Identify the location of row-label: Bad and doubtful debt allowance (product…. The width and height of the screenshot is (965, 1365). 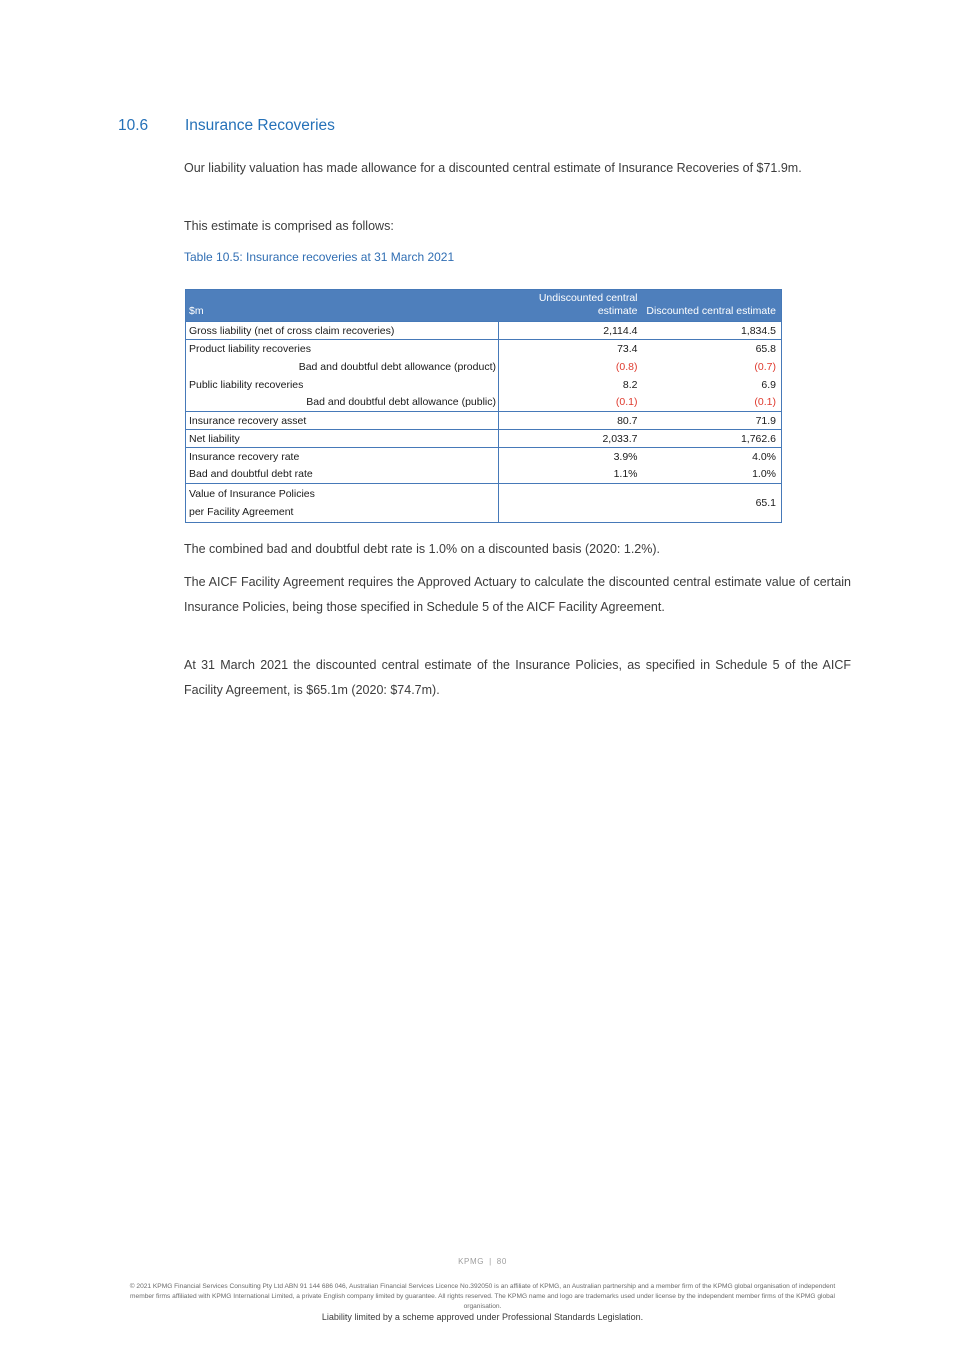
(342, 366).